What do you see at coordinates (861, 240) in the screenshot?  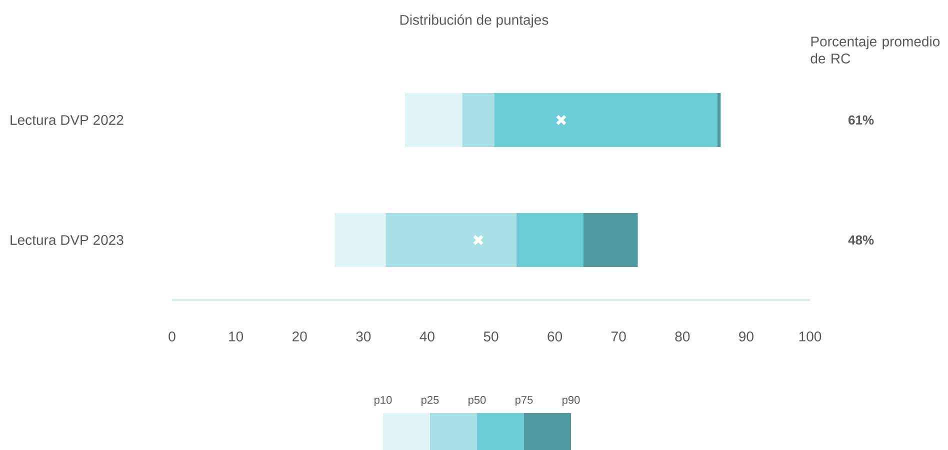 I see `data-label: 48%` at bounding box center [861, 240].